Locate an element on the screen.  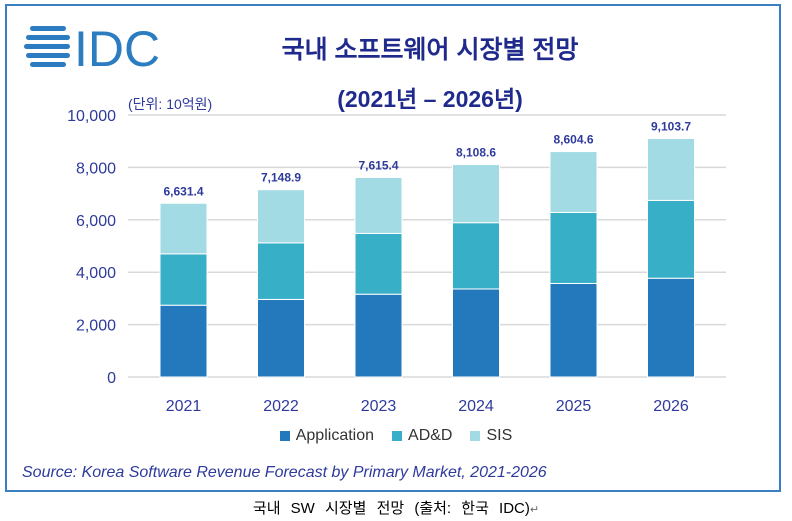
total-data-label: 7,615.4 is located at coordinates (378, 165).